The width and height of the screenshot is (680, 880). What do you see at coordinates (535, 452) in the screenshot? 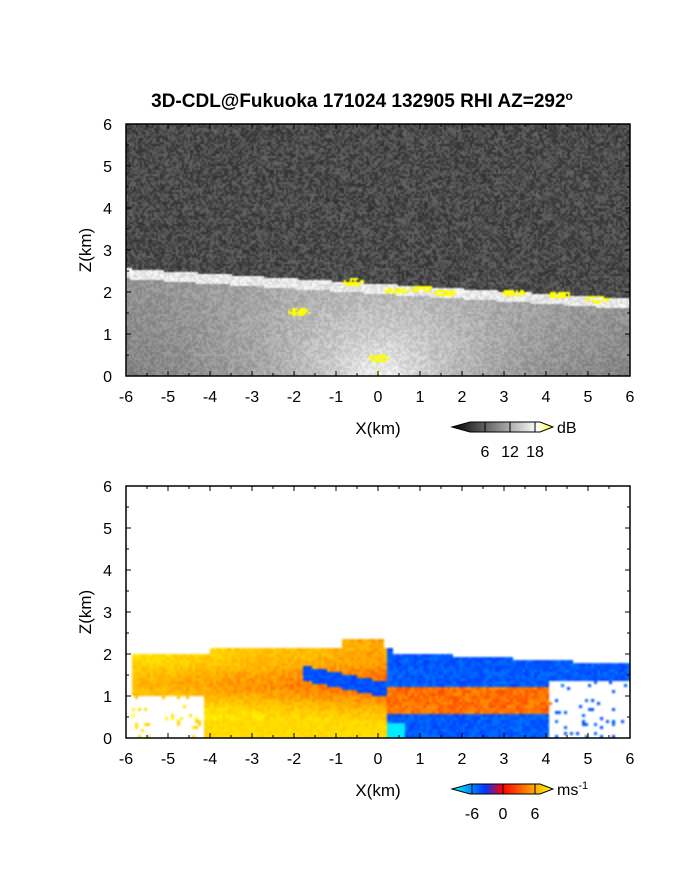
I see `colorbar-tick-label: 18` at bounding box center [535, 452].